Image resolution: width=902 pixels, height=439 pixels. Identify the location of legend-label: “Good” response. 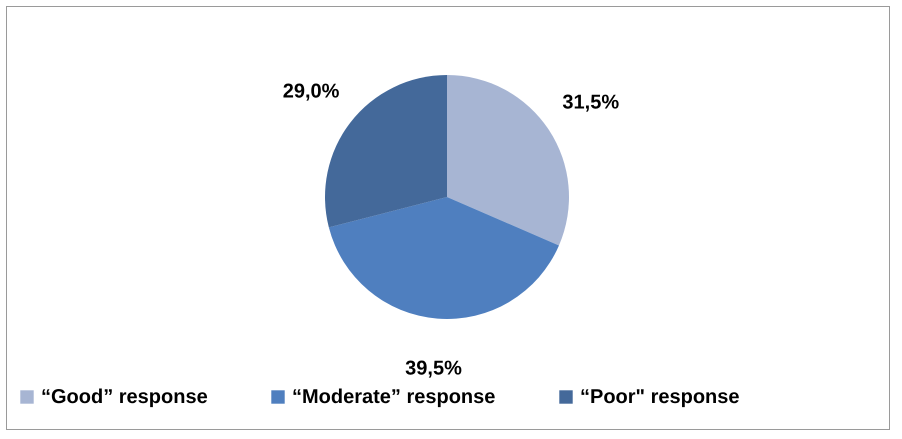
(124, 397).